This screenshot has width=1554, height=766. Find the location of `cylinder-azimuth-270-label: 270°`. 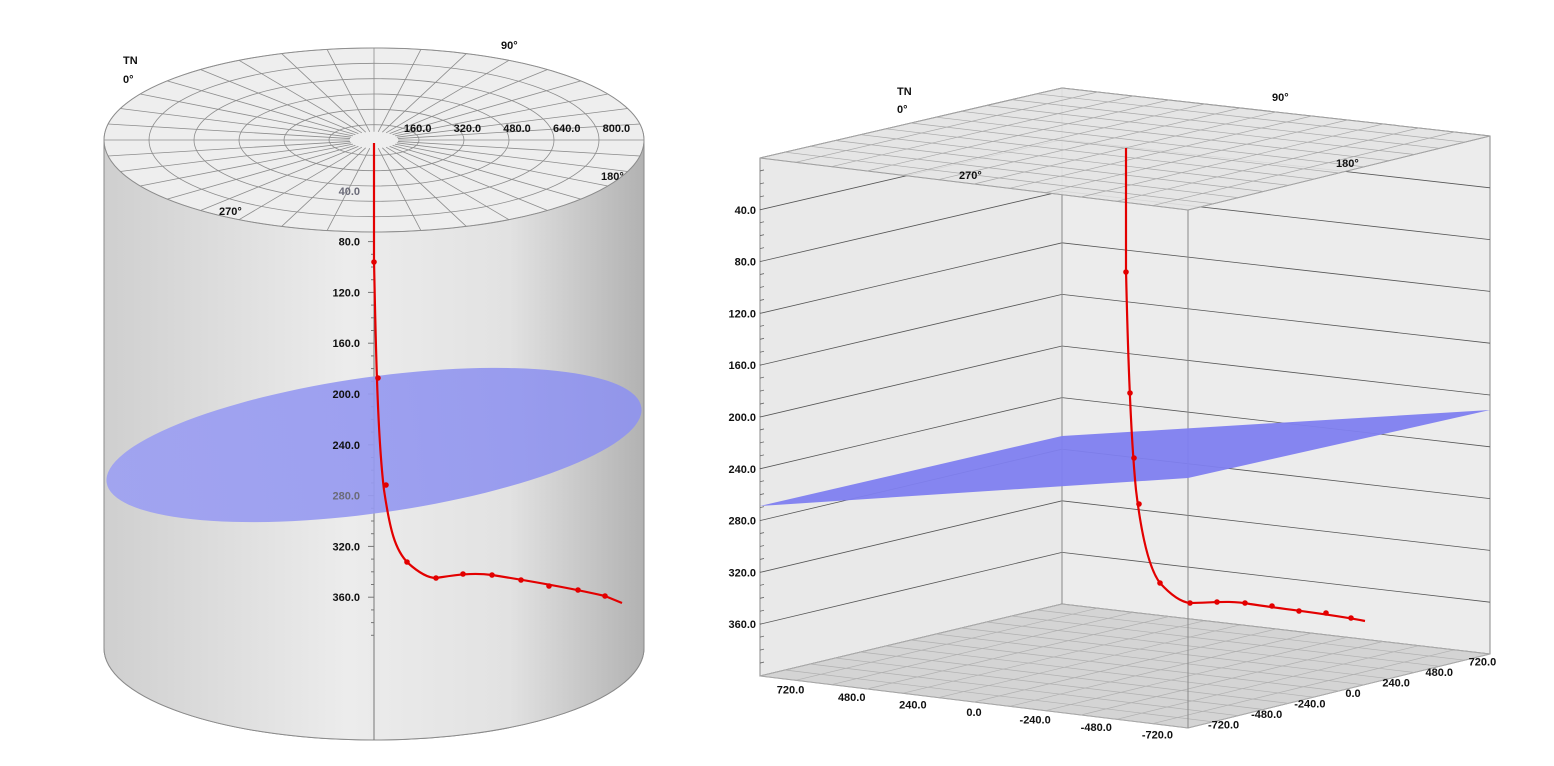

cylinder-azimuth-270-label: 270° is located at coordinates (230, 212).